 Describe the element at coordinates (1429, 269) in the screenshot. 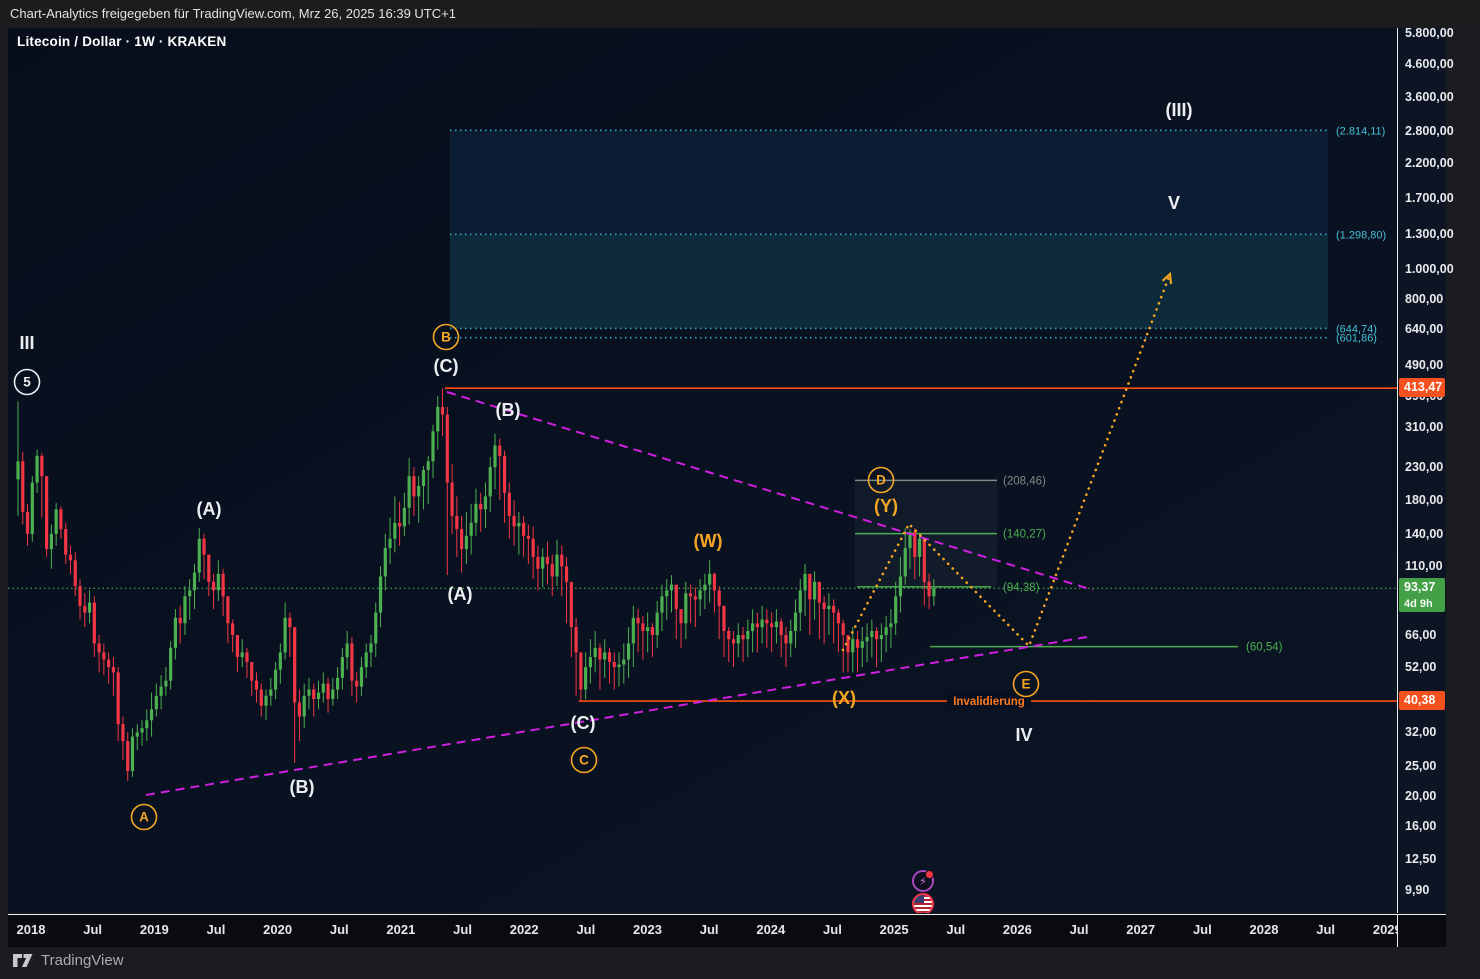

I see `price-tick: 1.000,00` at that location.